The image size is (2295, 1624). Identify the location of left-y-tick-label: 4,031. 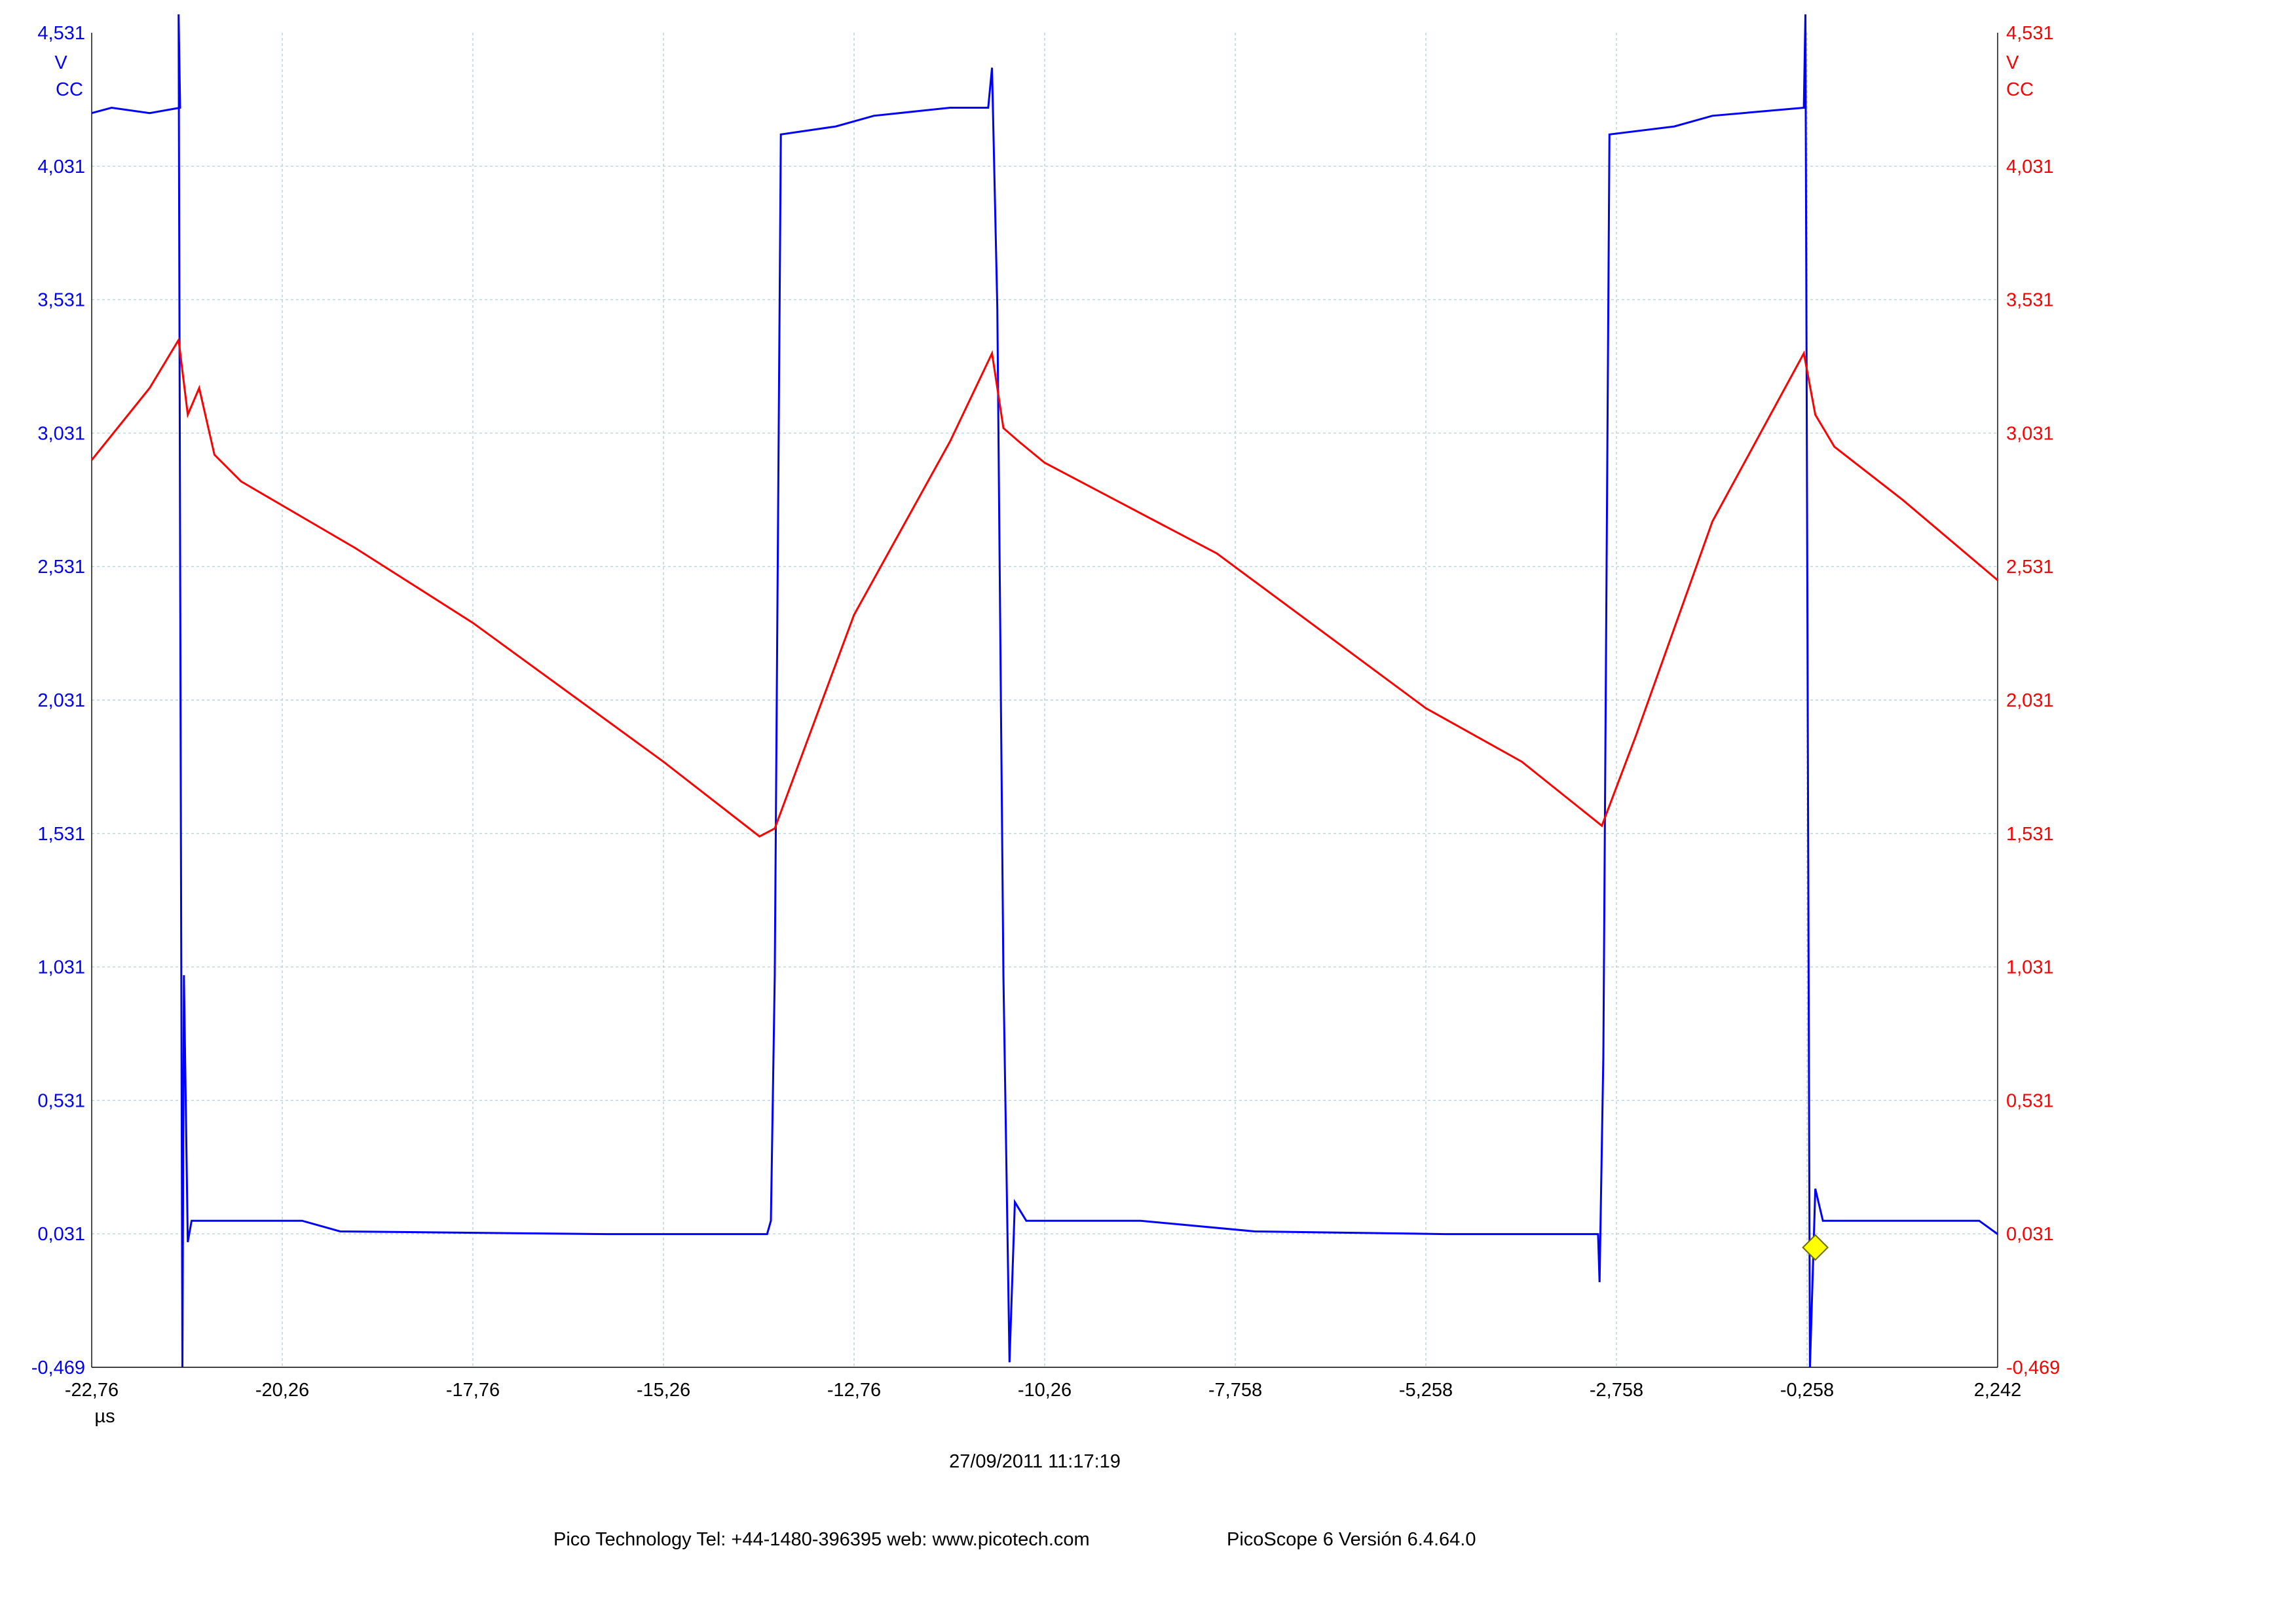
(61, 167).